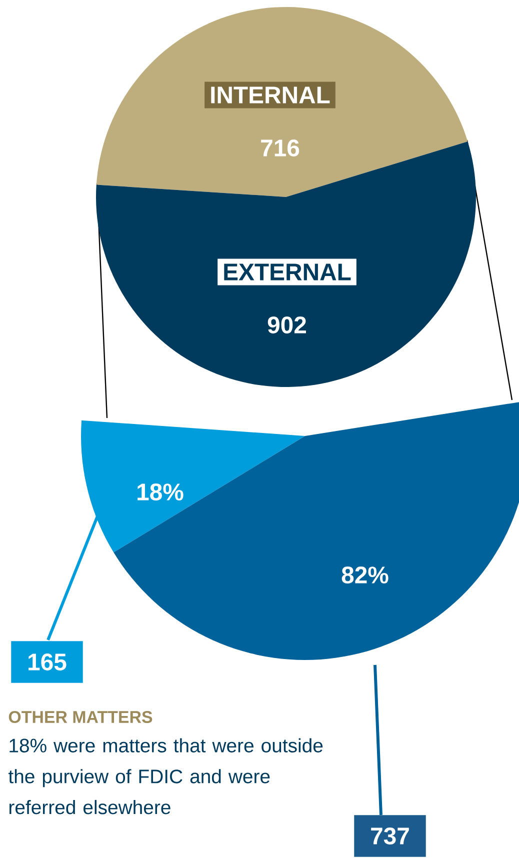 This screenshot has width=519, height=858. Describe the element at coordinates (270, 95) in the screenshot. I see `slice-label: INTERNAL` at that location.